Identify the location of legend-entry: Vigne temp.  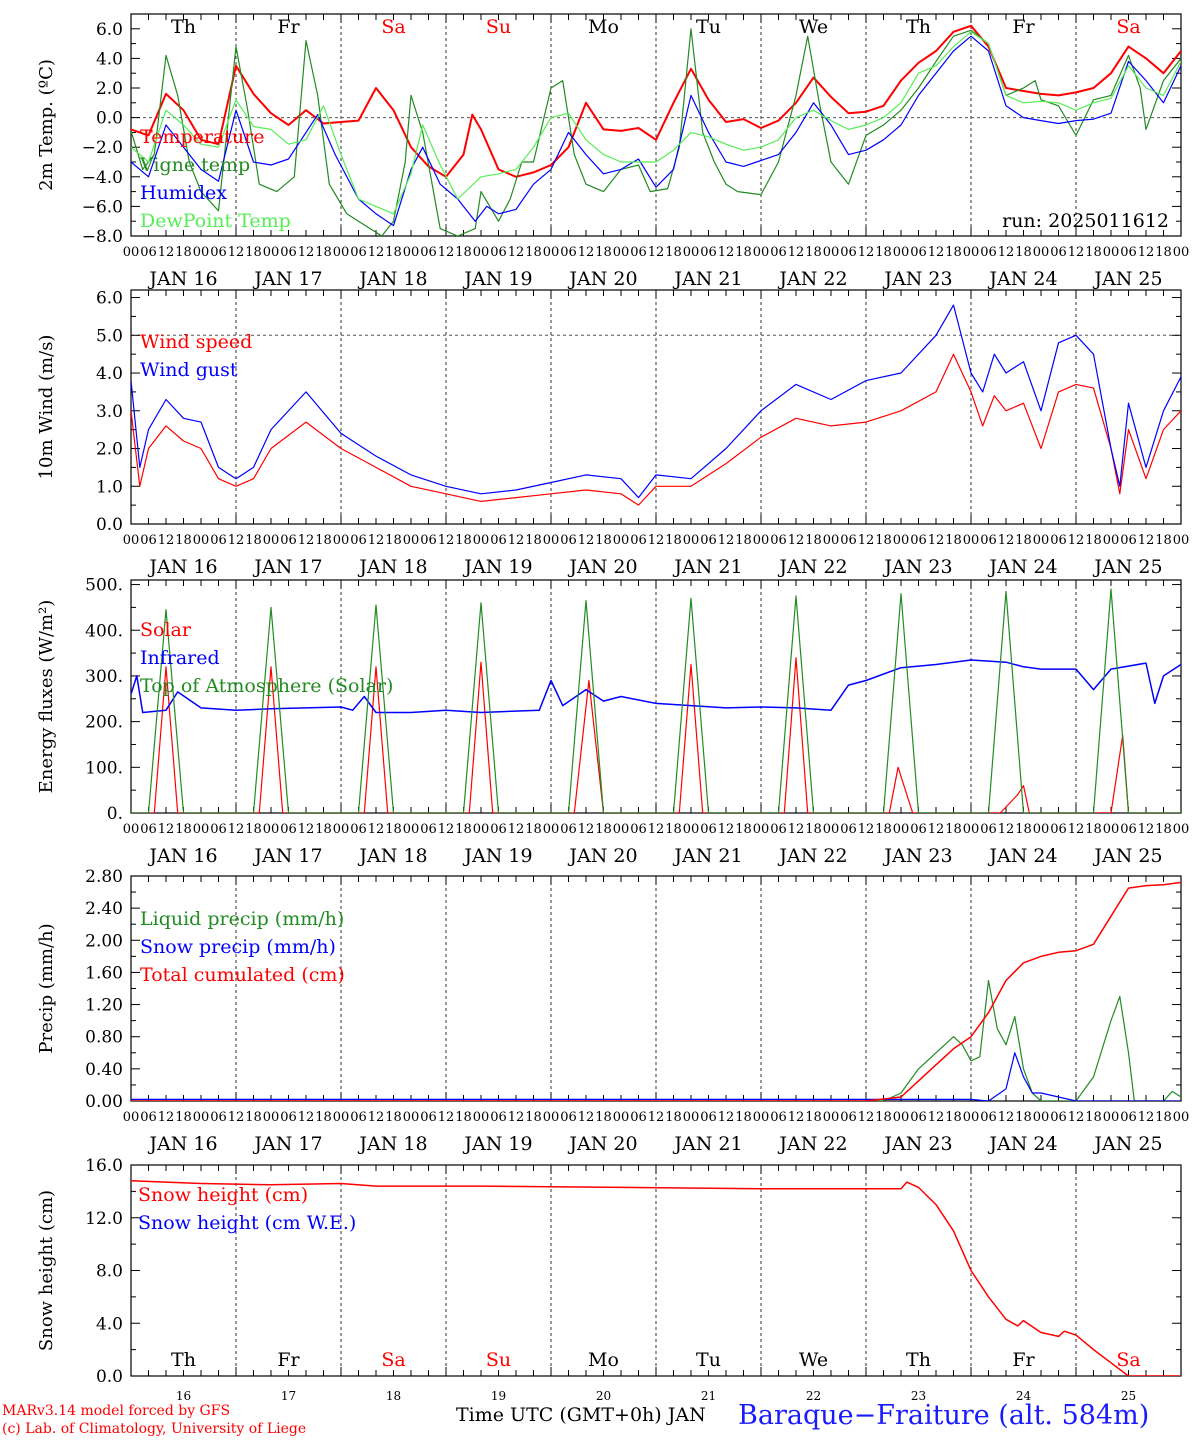
(194, 165).